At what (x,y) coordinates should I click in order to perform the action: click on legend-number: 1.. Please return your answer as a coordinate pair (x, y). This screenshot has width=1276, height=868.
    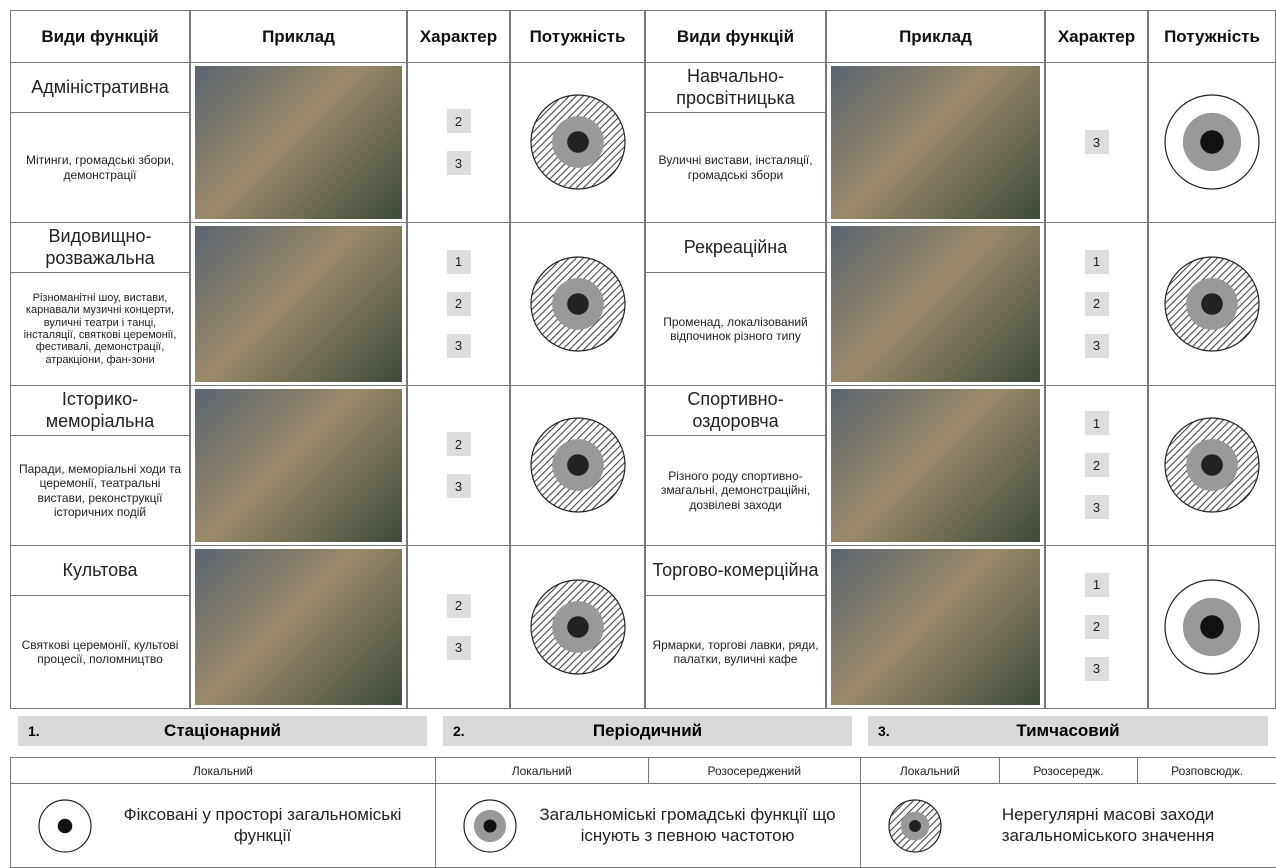
    Looking at the image, I should click on (34, 731).